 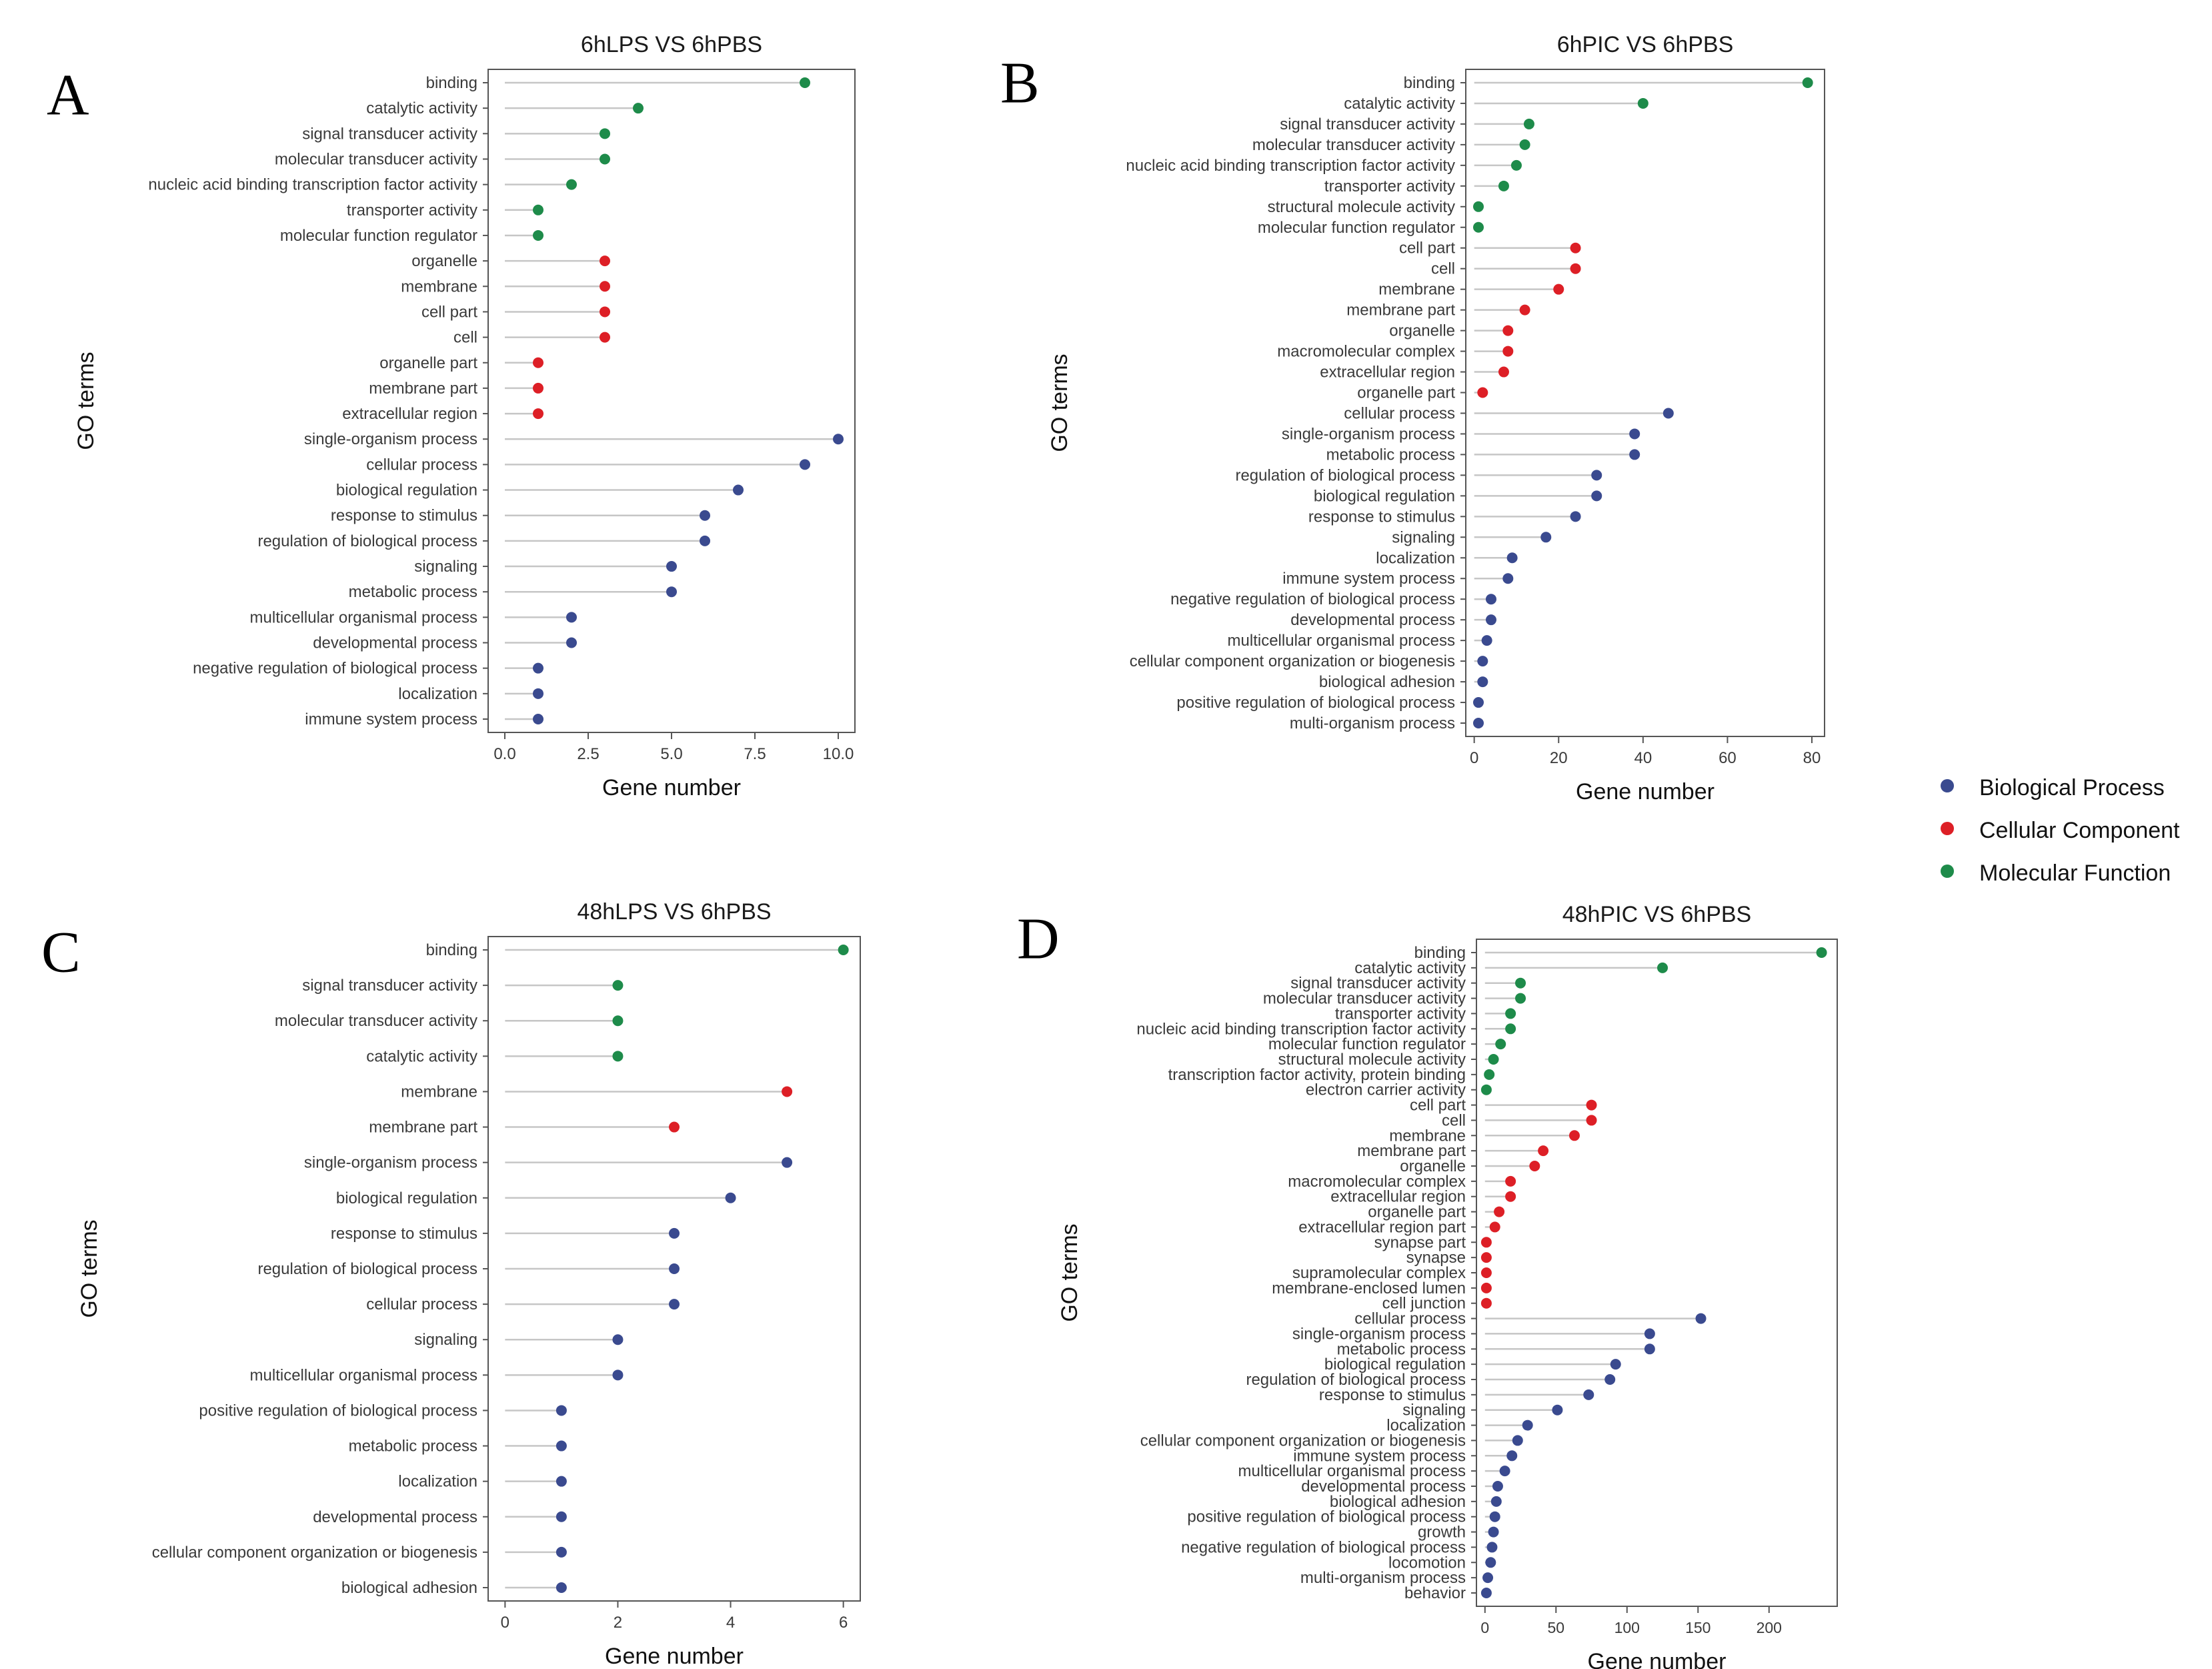 I want to click on panel-c-y-axis-title: GO terms, so click(x=89, y=1268).